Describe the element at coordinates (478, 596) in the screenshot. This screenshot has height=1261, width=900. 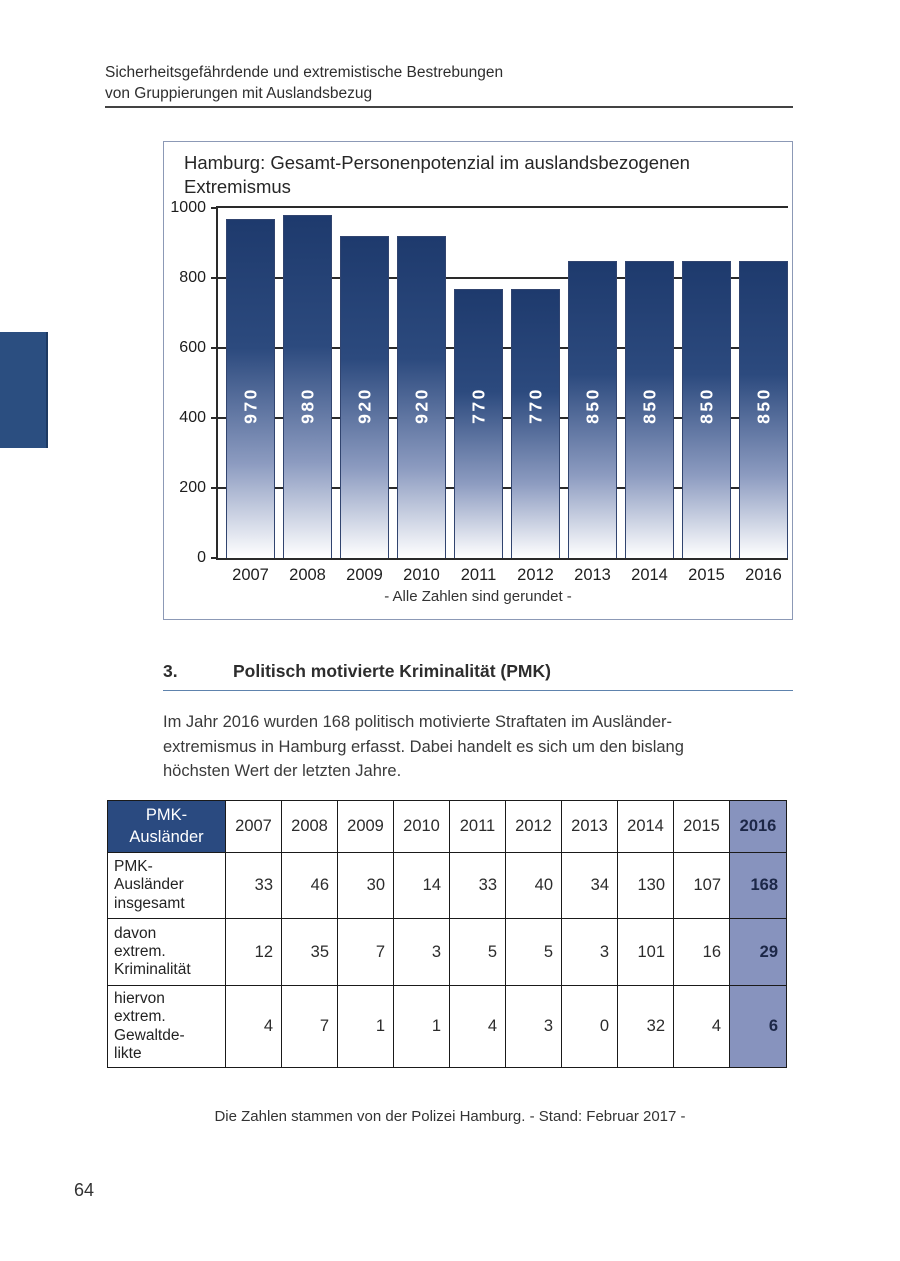
I see `chart-note: - Alle Zahlen sind gerundet -` at that location.